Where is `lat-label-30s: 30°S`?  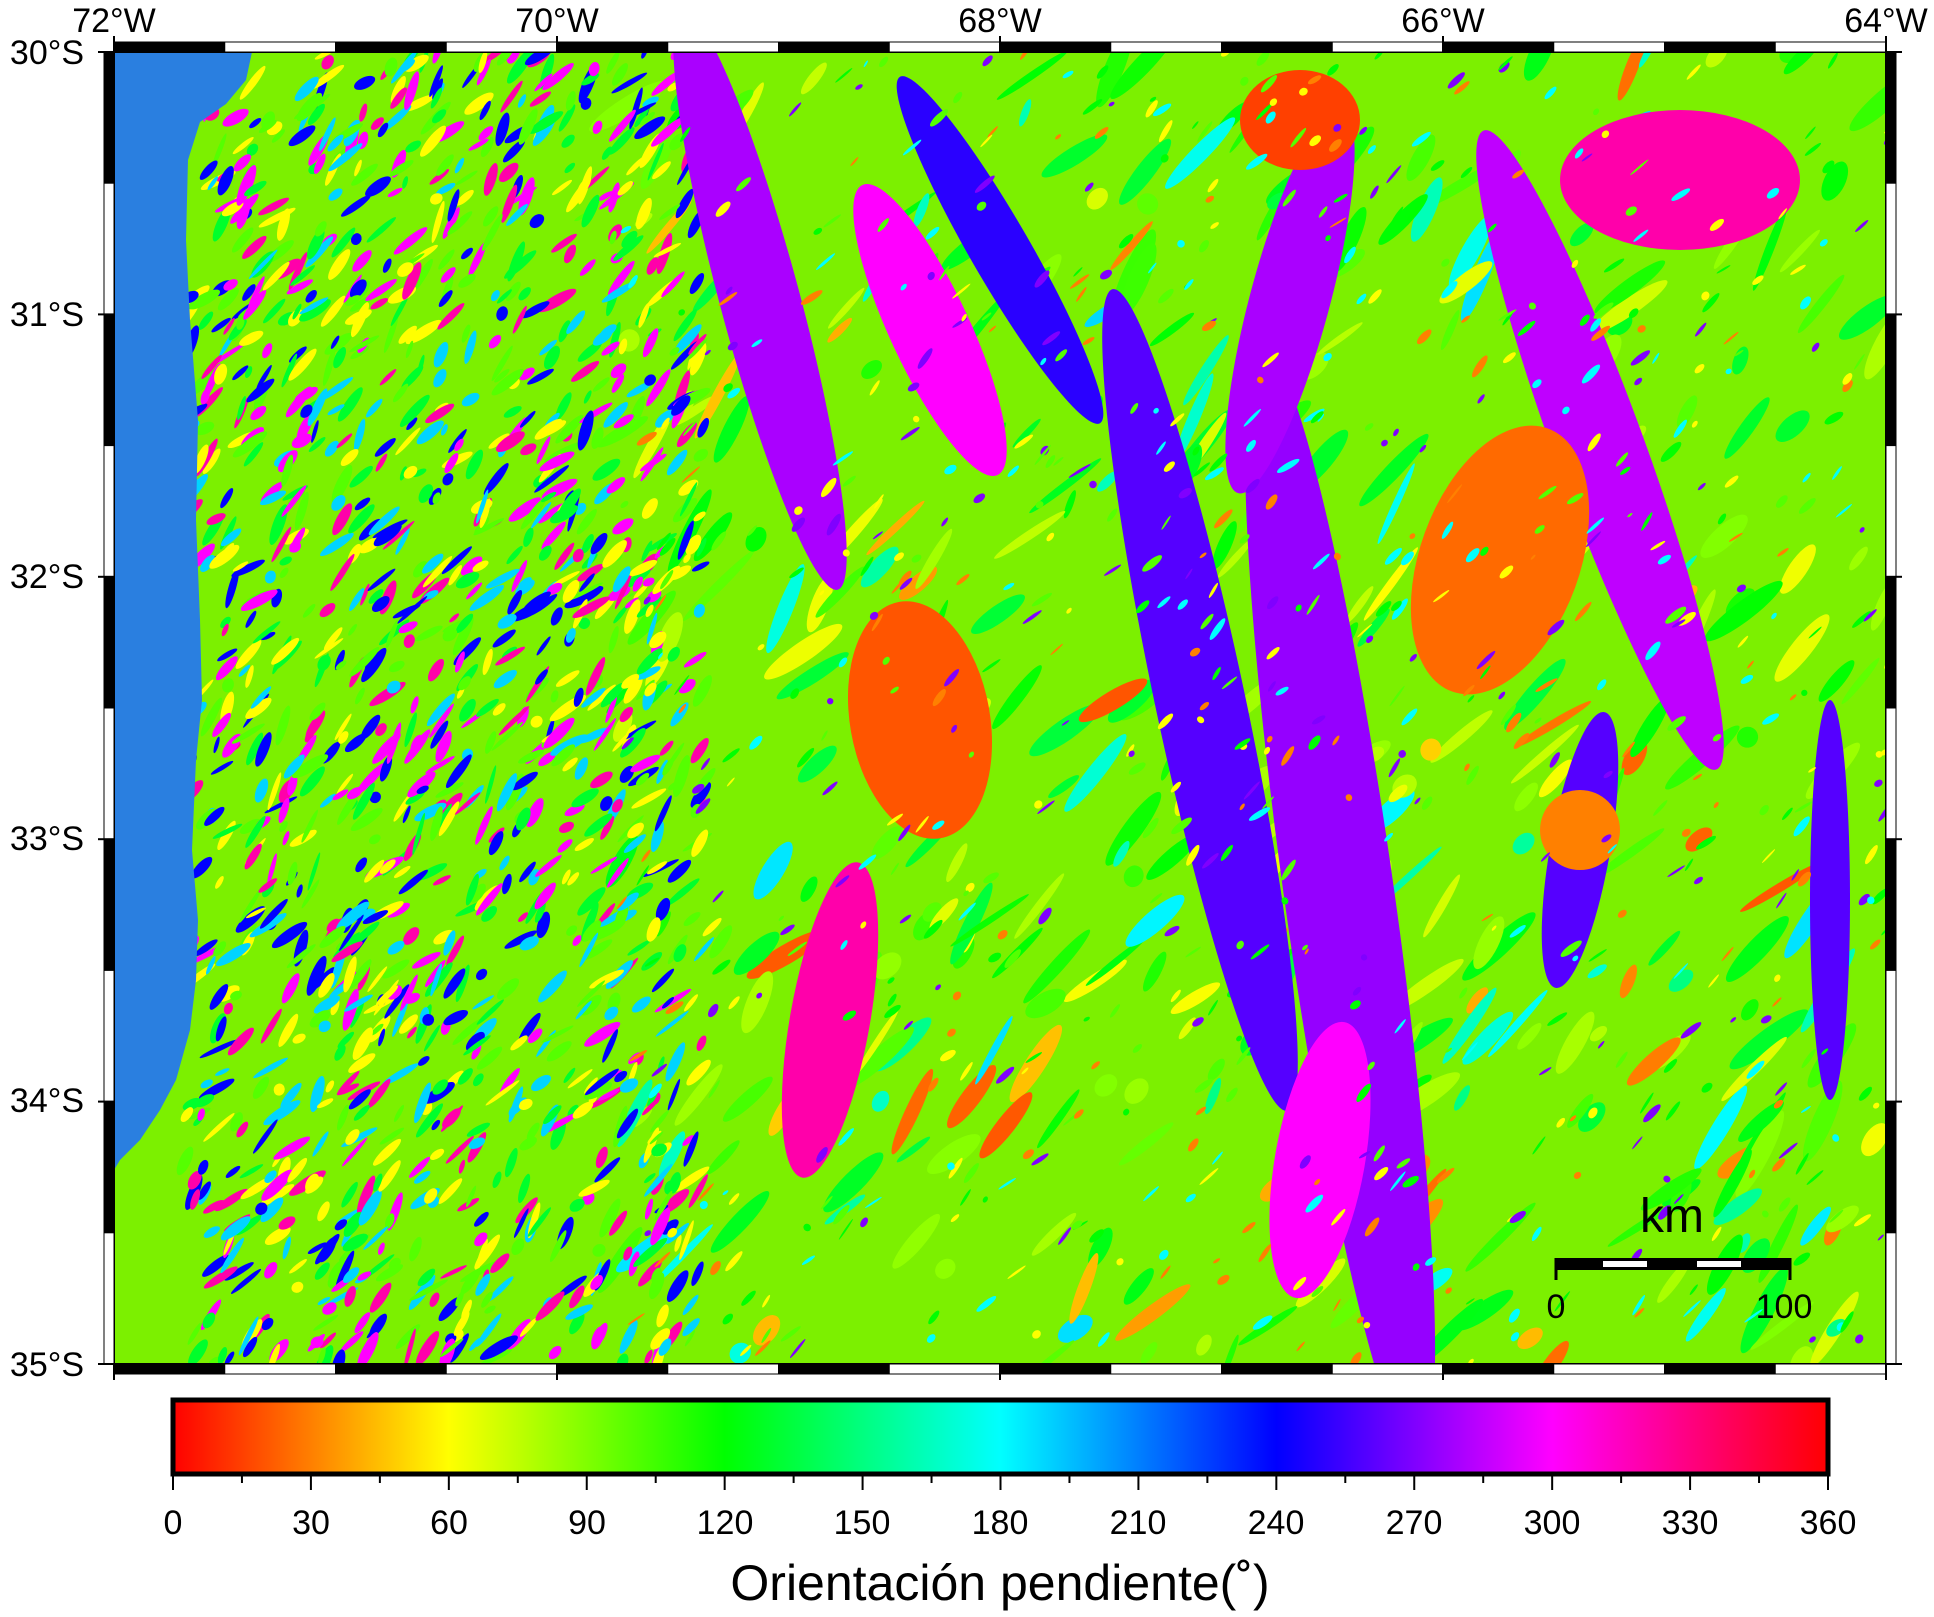 lat-label-30s: 30°S is located at coordinates (47, 53).